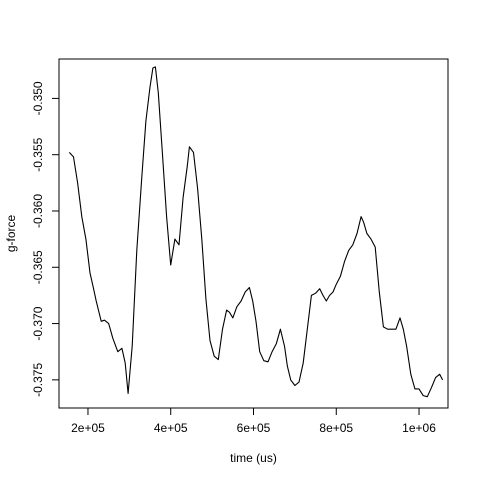  What do you see at coordinates (38, 154) in the screenshot?
I see `y-tick-label: -0.355` at bounding box center [38, 154].